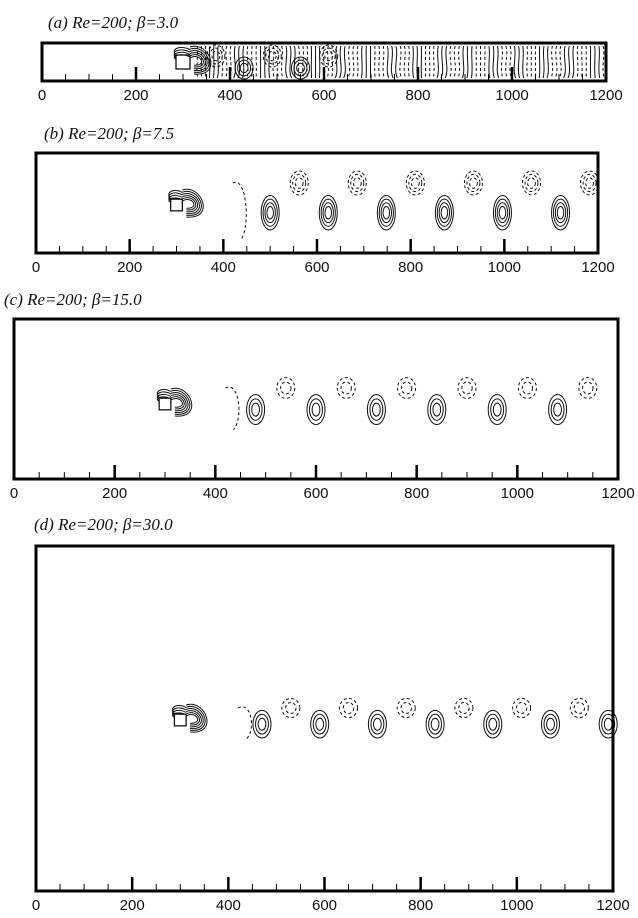 The width and height of the screenshot is (638, 918). Describe the element at coordinates (245, 723) in the screenshot. I see `shear-layer-contour` at that location.